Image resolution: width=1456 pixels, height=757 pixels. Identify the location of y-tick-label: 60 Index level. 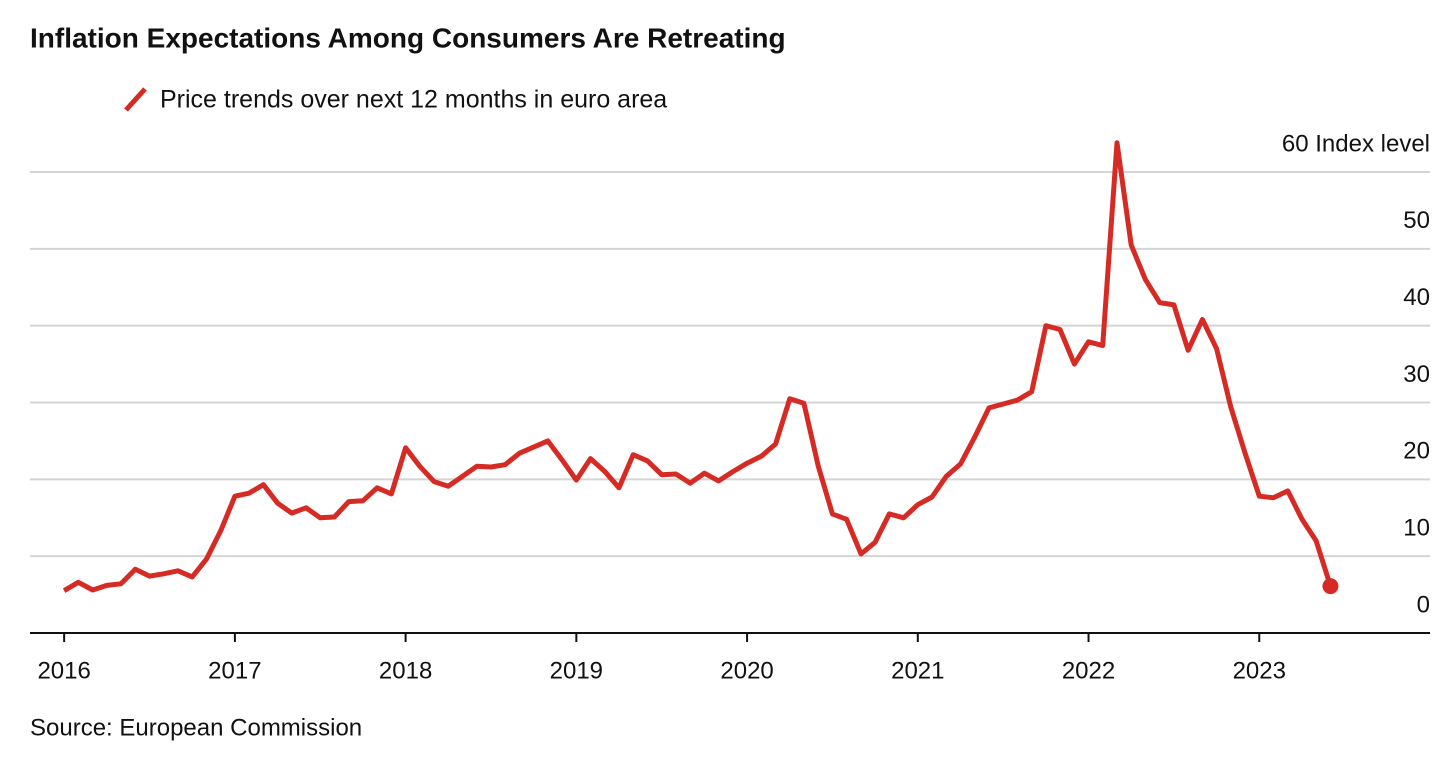
(1356, 143).